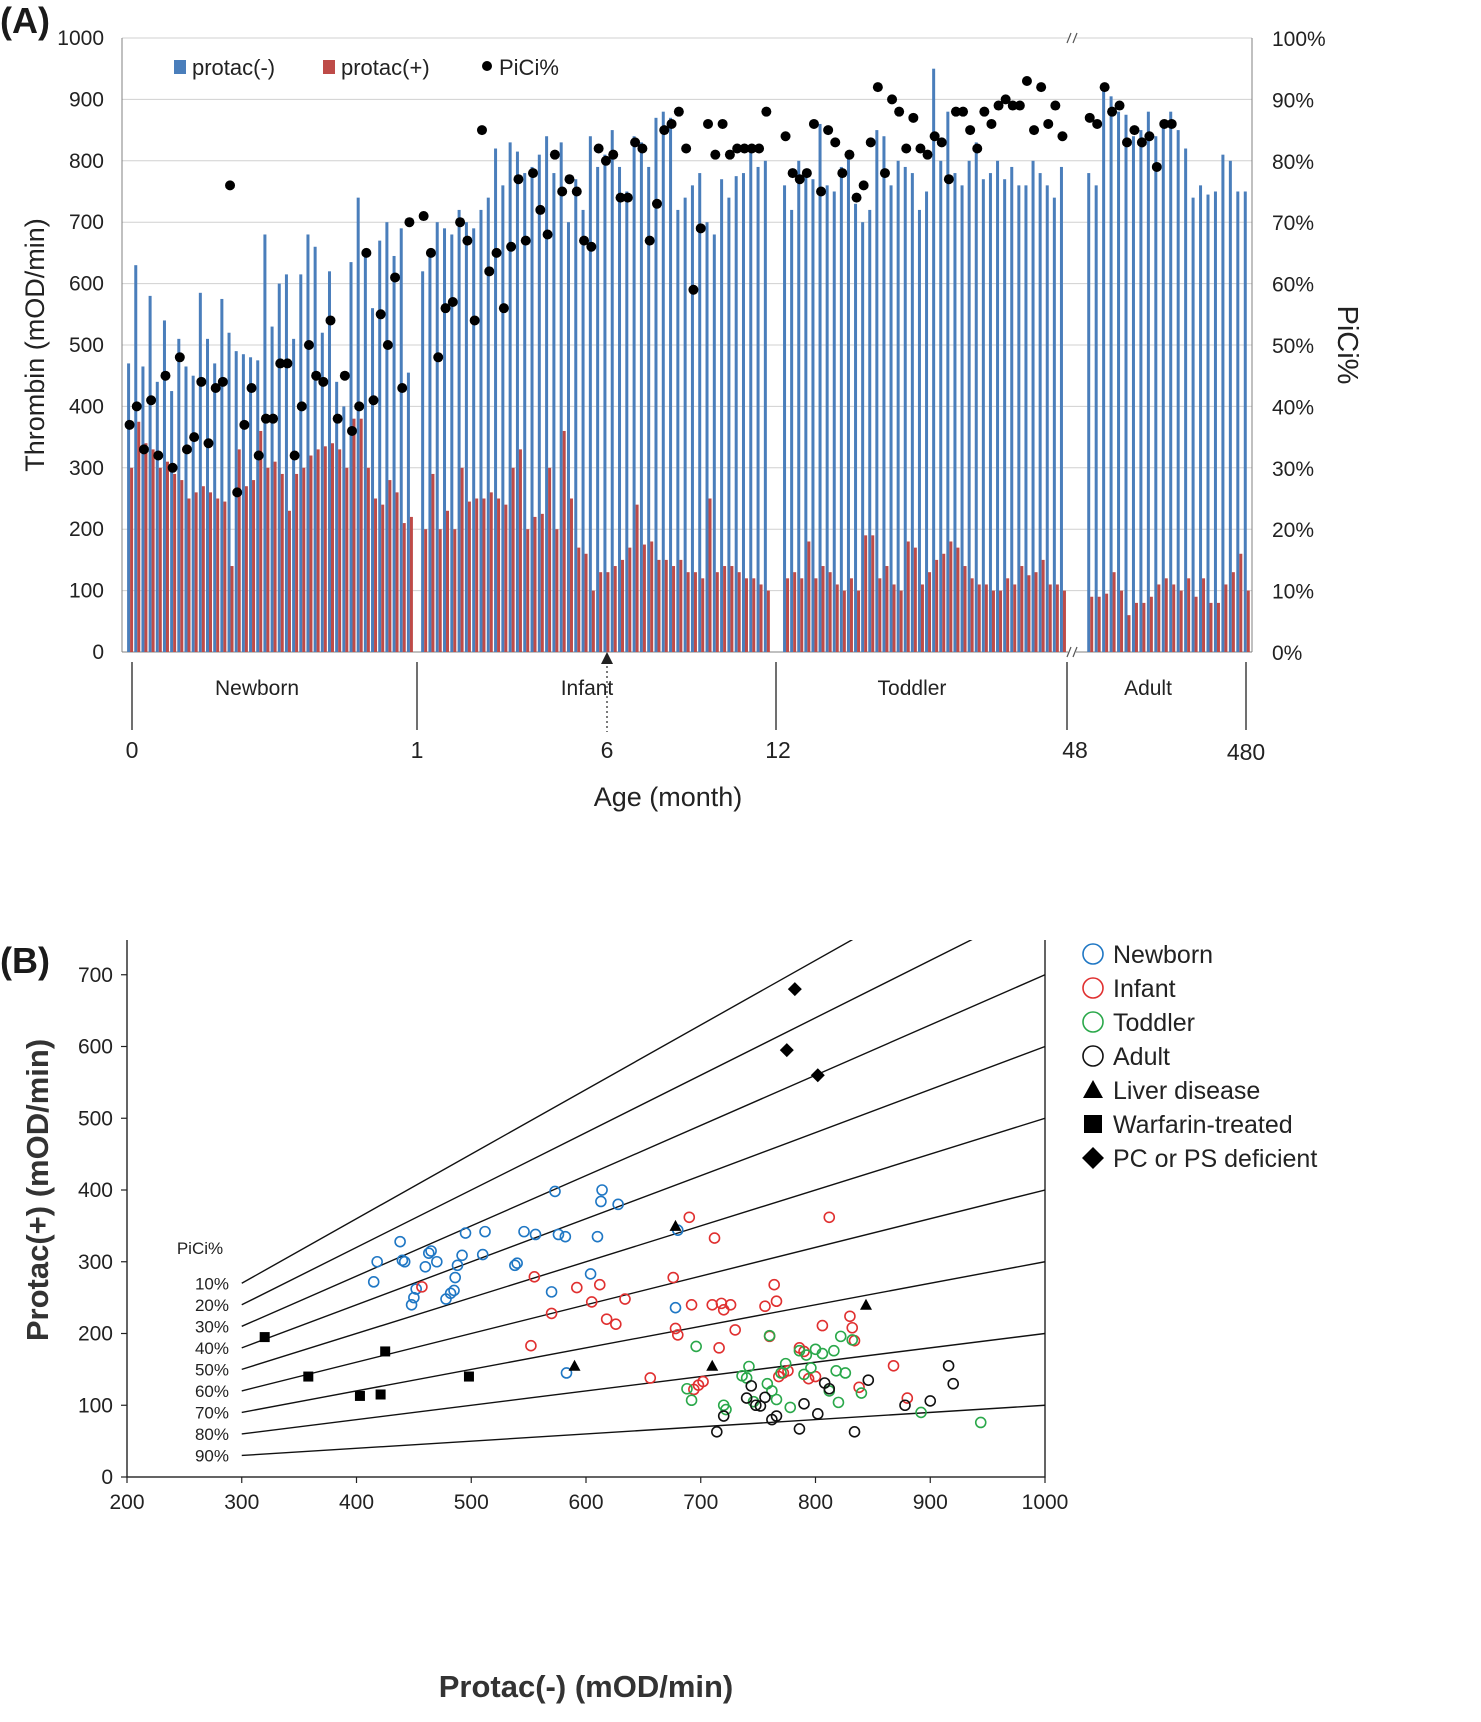 This screenshot has width=1481, height=1722. What do you see at coordinates (86, 468) in the screenshot?
I see `y-left-tick-label: 300` at bounding box center [86, 468].